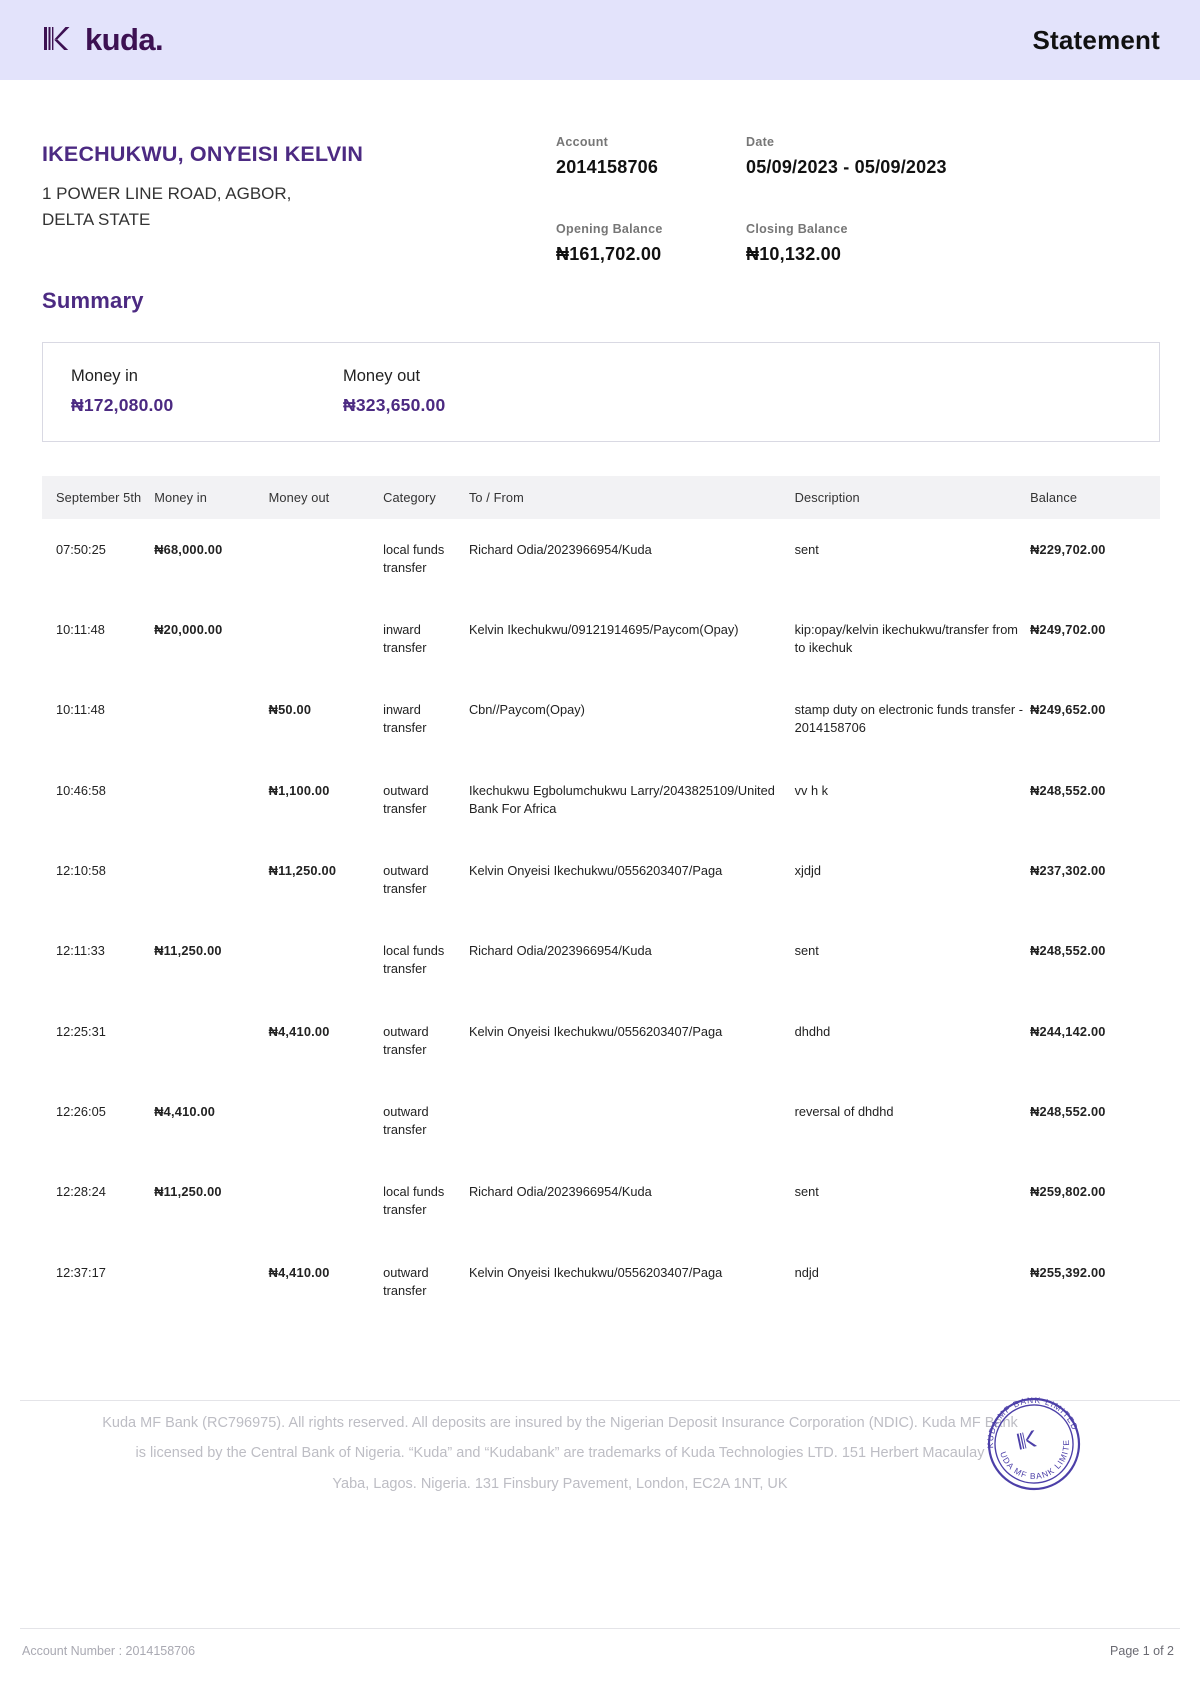  Describe the element at coordinates (80, 629) in the screenshot. I see `cell-time: 10:11:48` at that location.